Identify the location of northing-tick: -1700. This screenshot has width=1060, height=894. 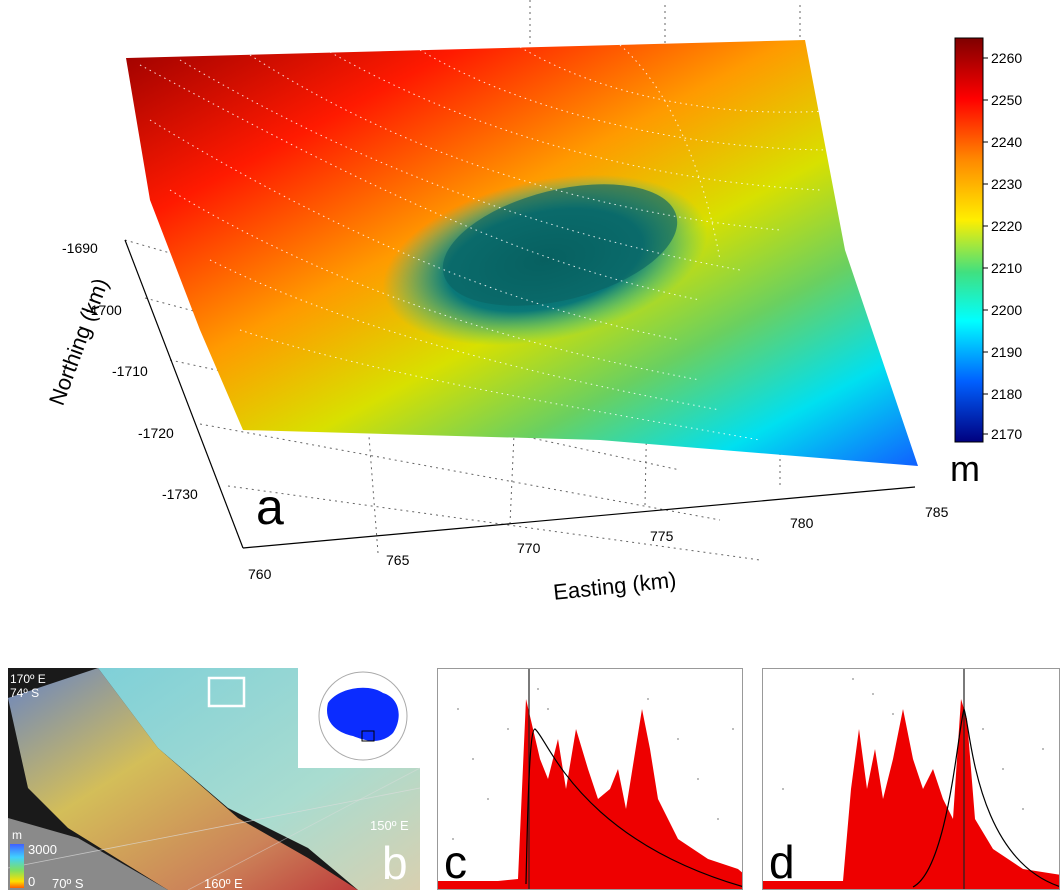
(104, 310).